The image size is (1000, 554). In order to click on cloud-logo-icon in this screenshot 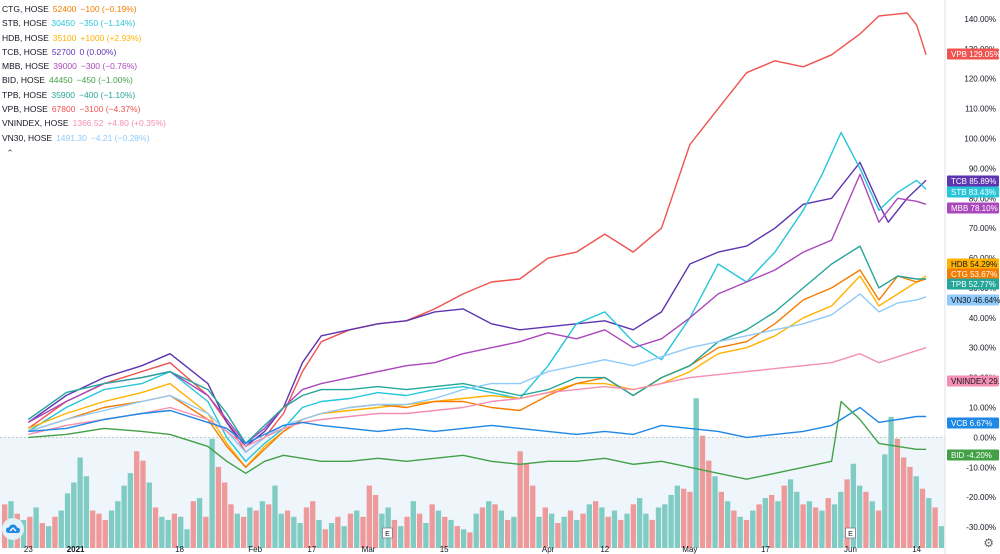, I will do `click(13, 528)`.